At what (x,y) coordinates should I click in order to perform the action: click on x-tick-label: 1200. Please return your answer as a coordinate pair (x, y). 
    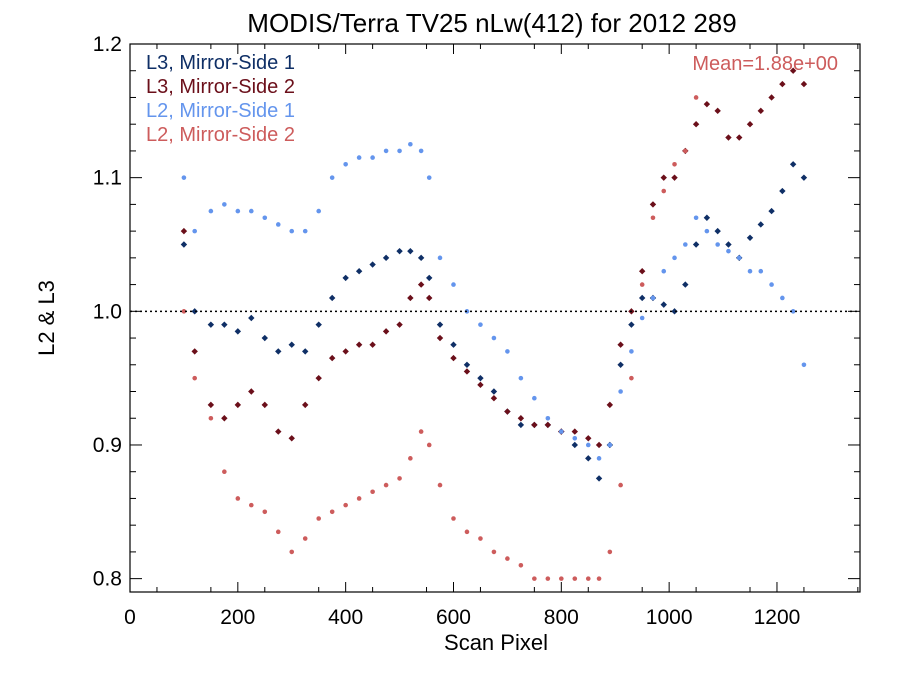
    Looking at the image, I should click on (777, 617).